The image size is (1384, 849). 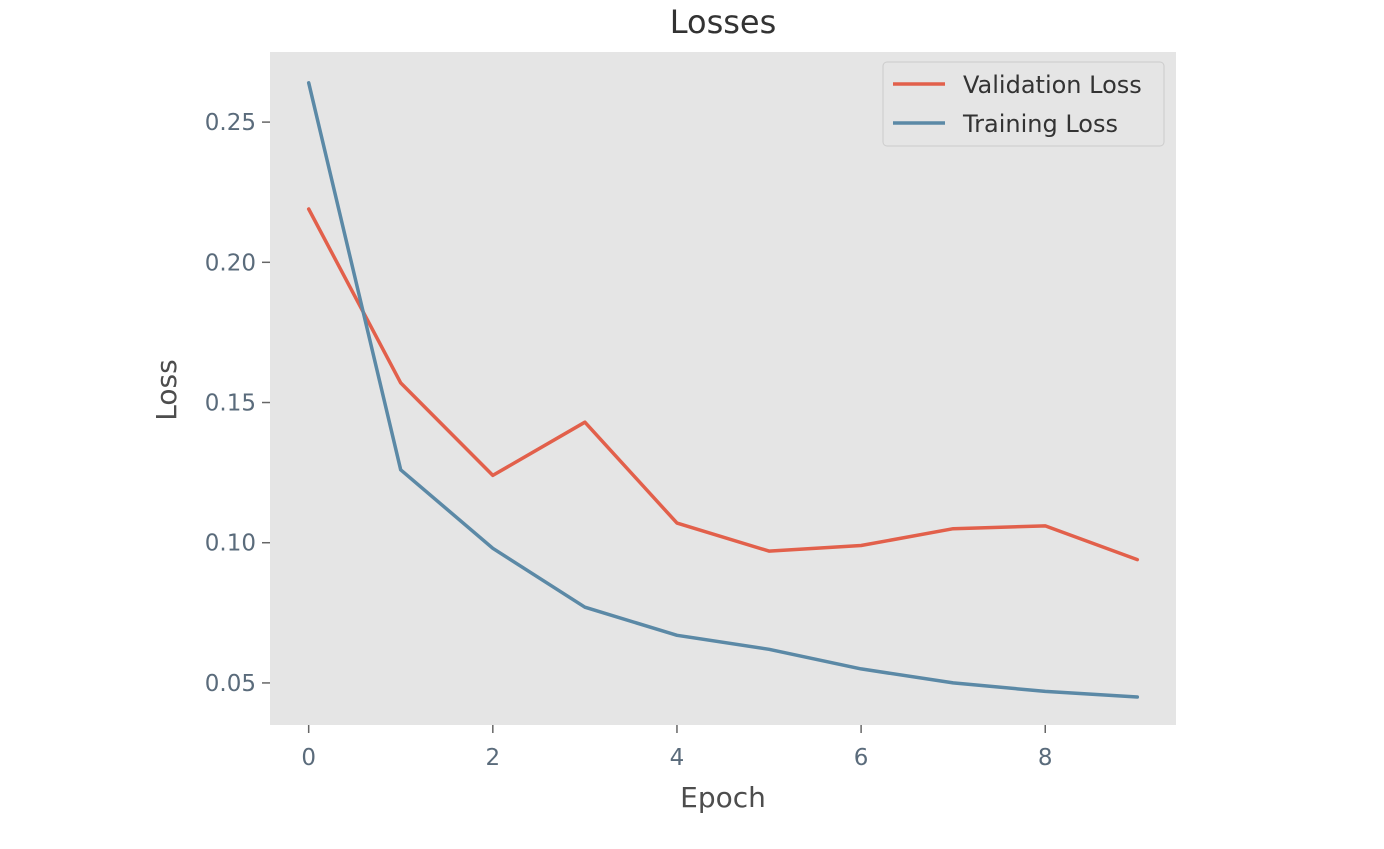 I want to click on legend: Validation Loss Training Loss, so click(x=1023, y=104).